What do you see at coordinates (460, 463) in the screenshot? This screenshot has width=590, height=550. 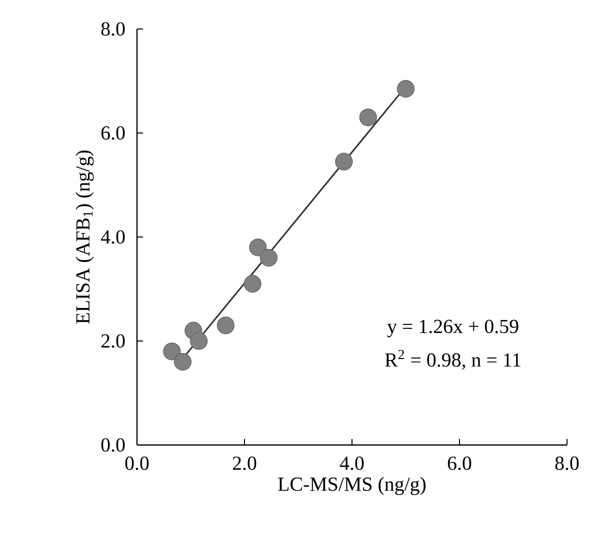 I see `x-tick-label: 6.0` at bounding box center [460, 463].